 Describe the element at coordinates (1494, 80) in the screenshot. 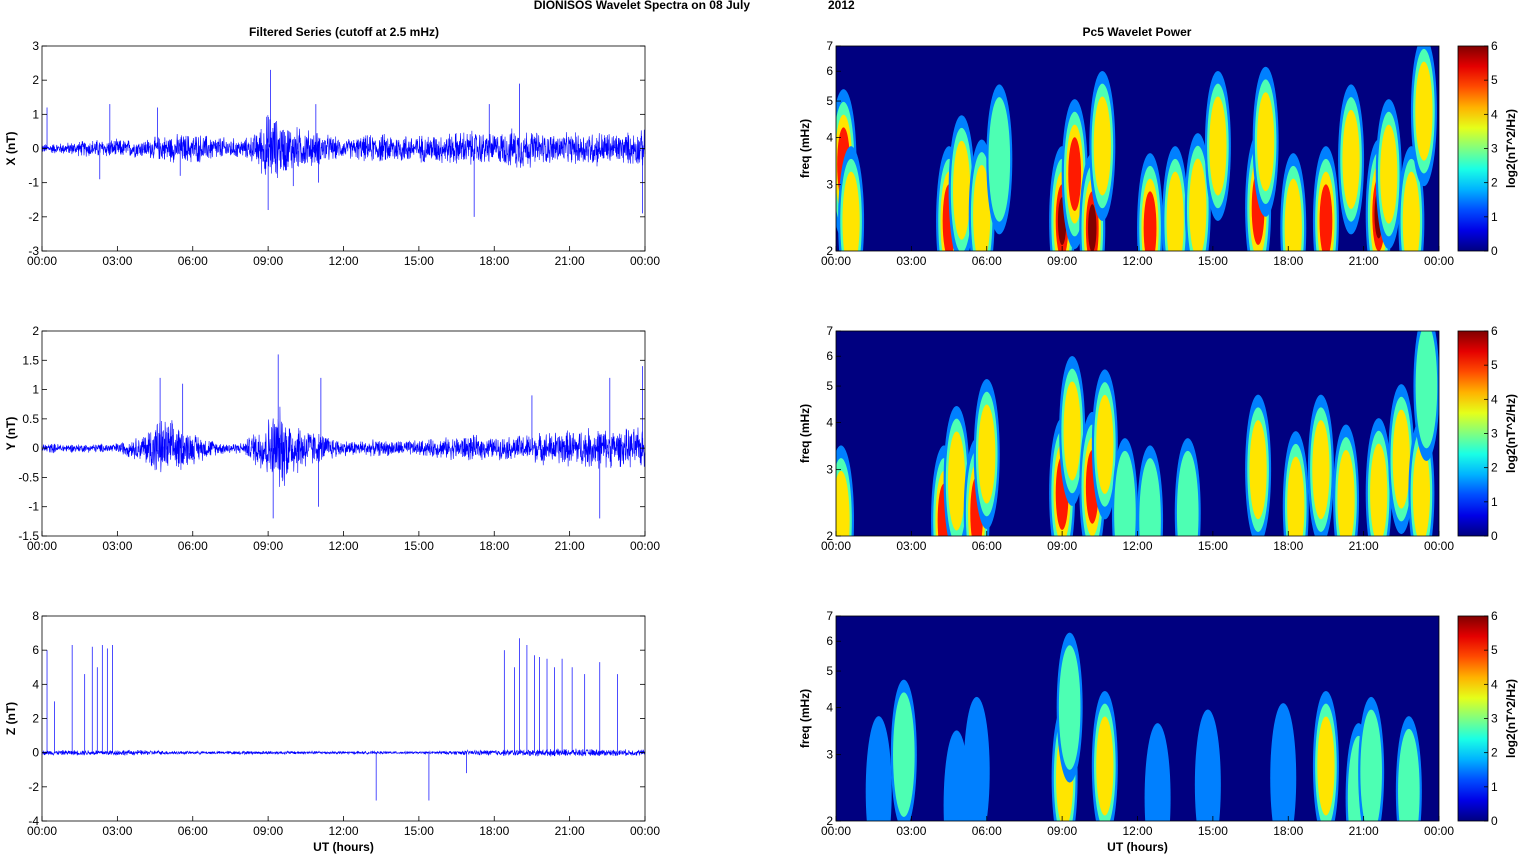

I see `spectrum-x-colorbar-tick-label-5: 5` at that location.